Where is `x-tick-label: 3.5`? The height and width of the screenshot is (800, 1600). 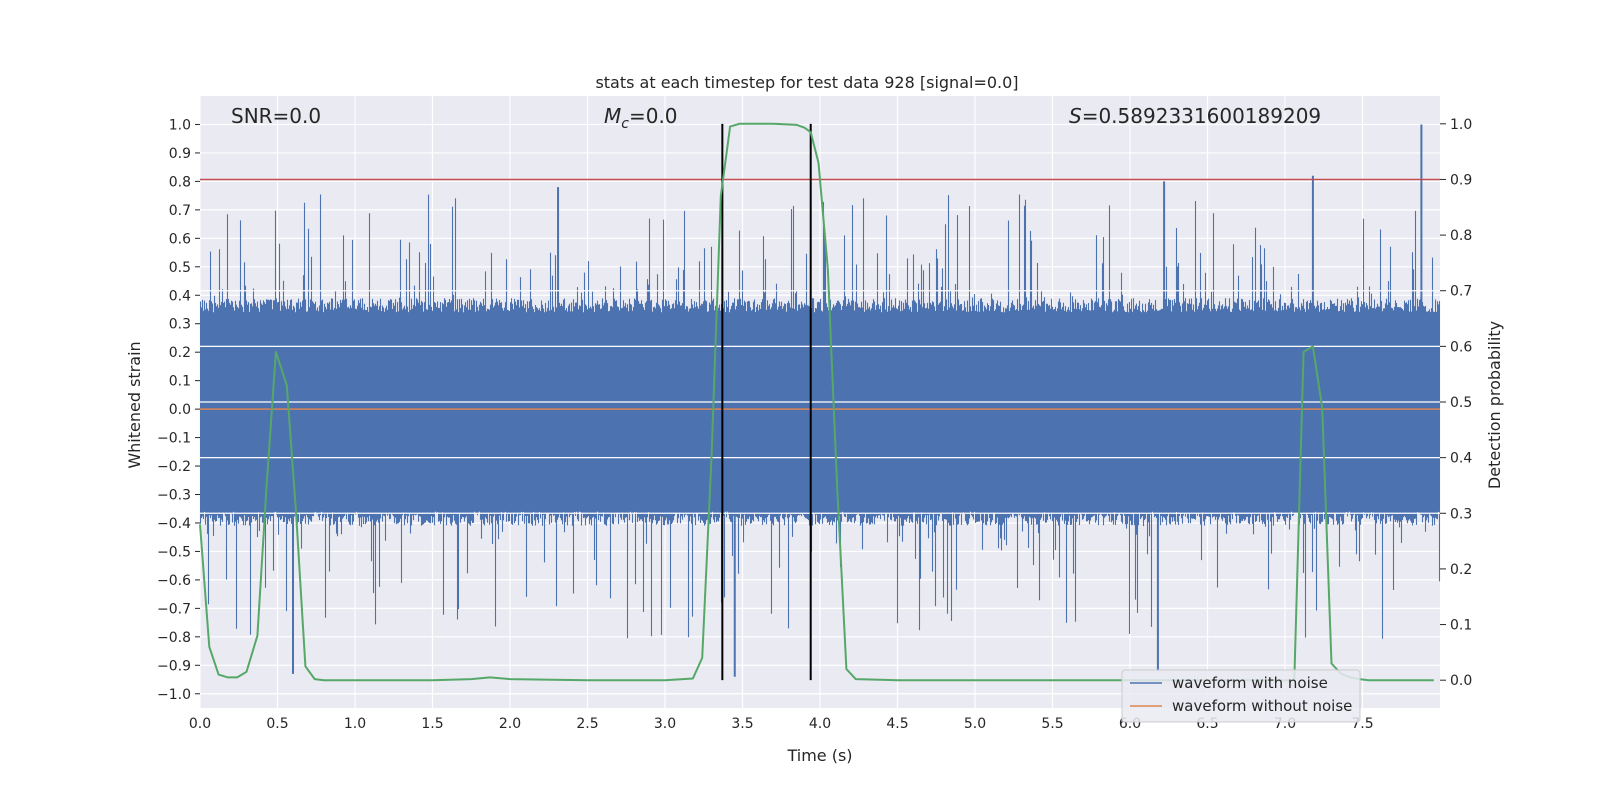
x-tick-label: 3.5 is located at coordinates (742, 724).